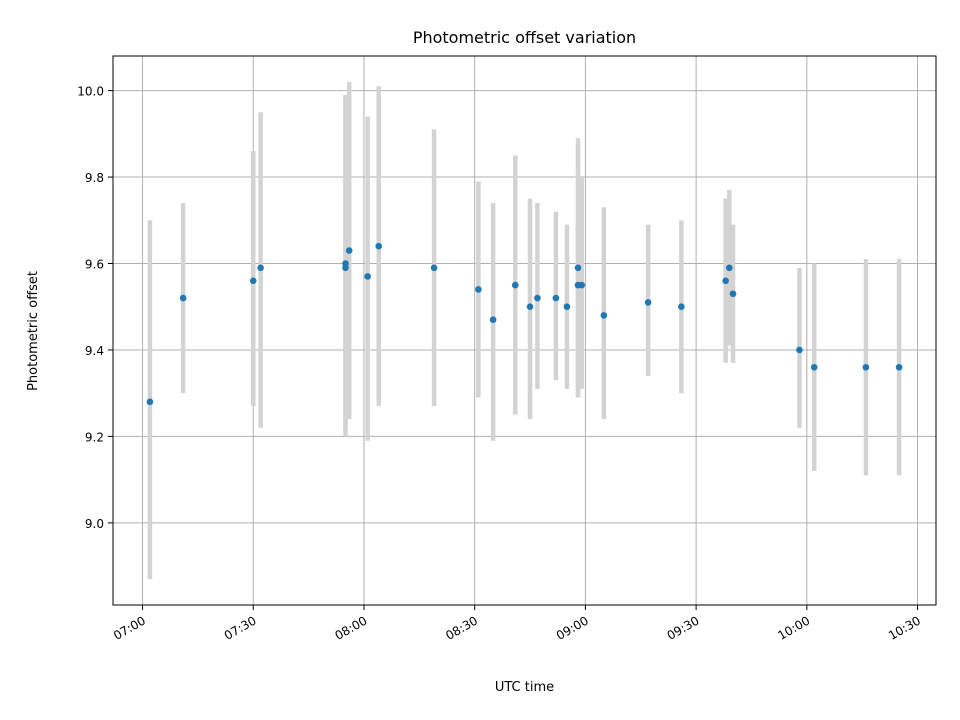 The width and height of the screenshot is (960, 720). I want to click on chart-title: Photometric offset variation, so click(524, 37).